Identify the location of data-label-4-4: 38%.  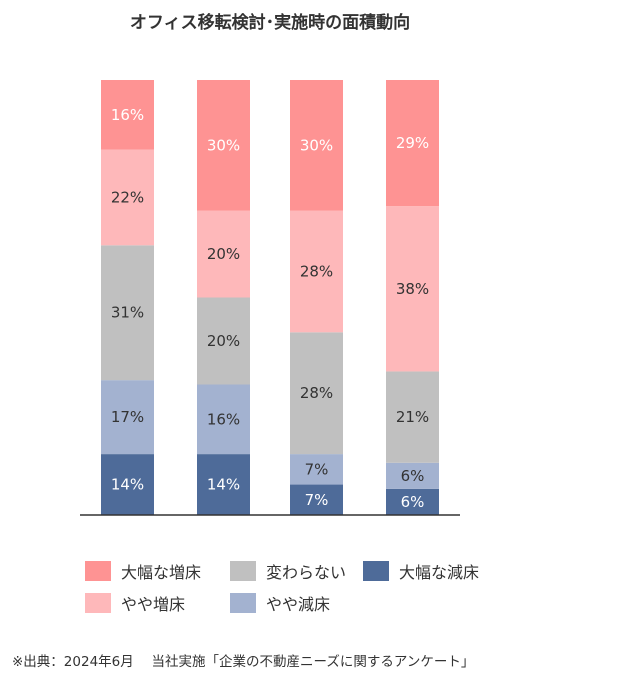
(412, 289).